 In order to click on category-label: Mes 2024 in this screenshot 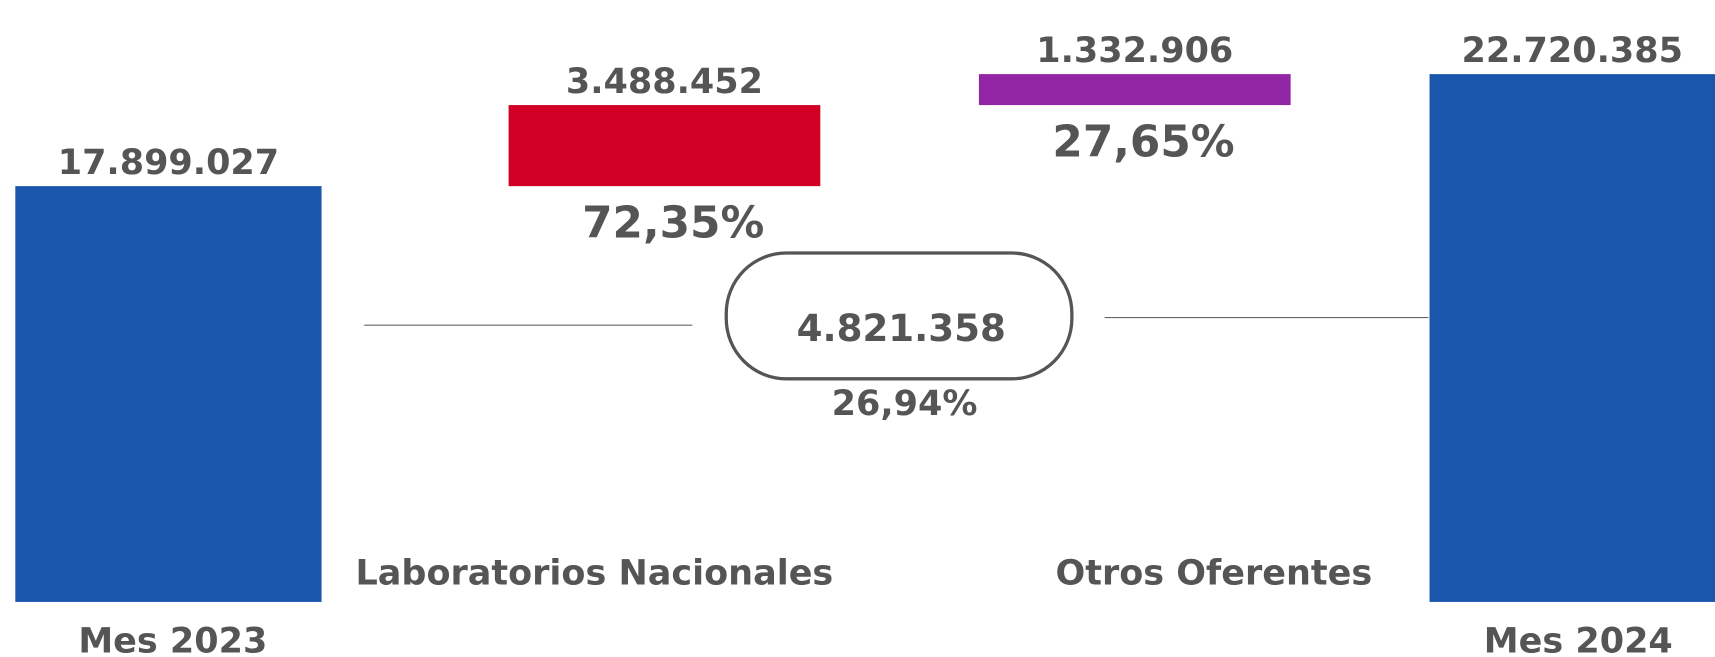, I will do `click(1578, 639)`.